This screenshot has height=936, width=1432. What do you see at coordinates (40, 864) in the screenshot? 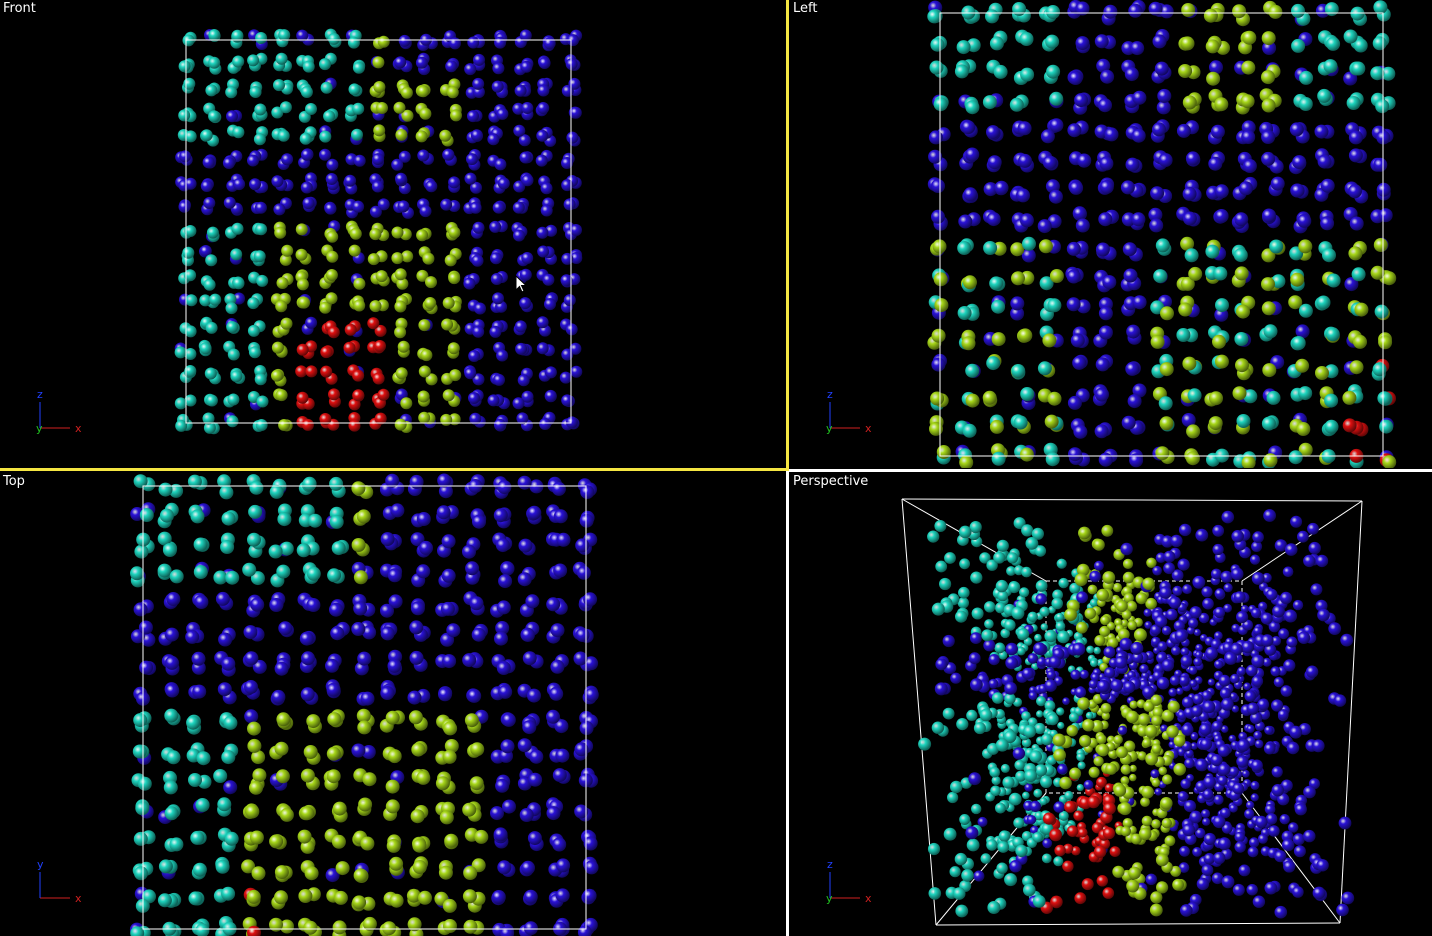
I see `axis-label-v: y` at bounding box center [40, 864].